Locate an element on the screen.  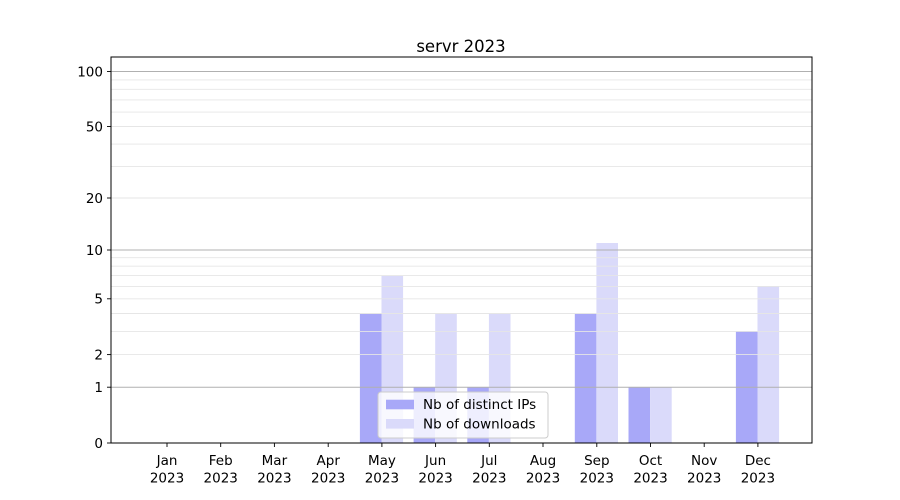
x-tick-label-month: Dec is located at coordinates (758, 461).